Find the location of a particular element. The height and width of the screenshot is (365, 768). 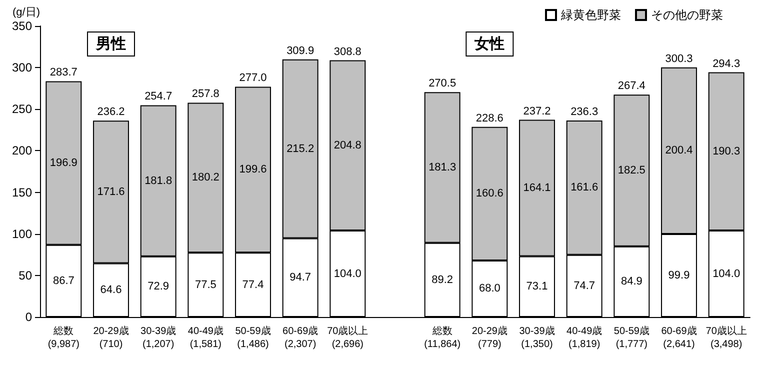

data-label: 68.0 is located at coordinates (489, 288).